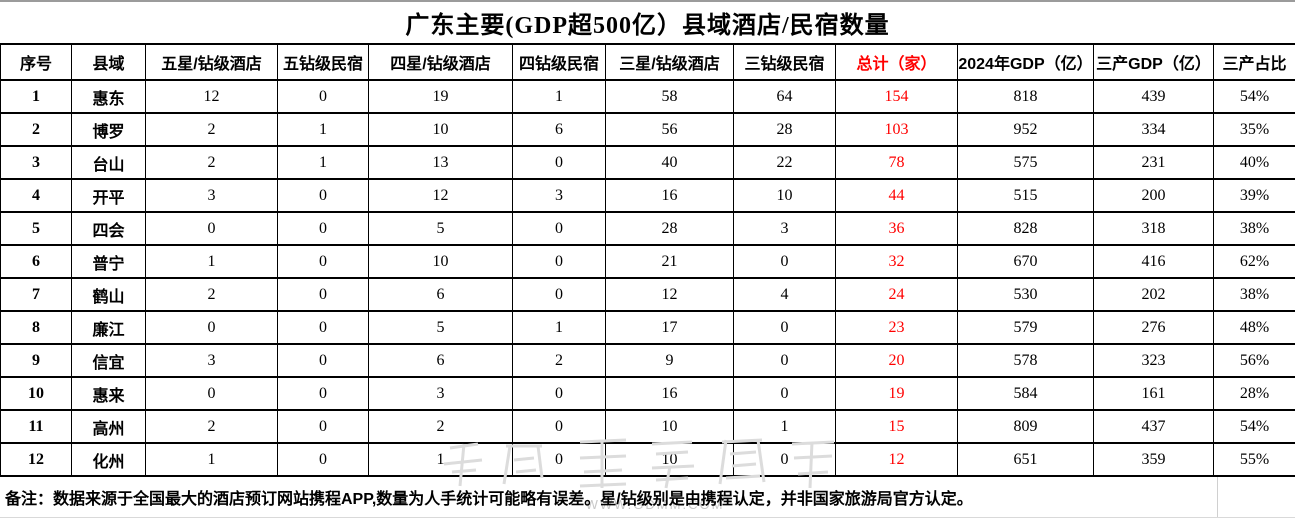 The image size is (1295, 518). I want to click on cell-total: 23, so click(896, 327).